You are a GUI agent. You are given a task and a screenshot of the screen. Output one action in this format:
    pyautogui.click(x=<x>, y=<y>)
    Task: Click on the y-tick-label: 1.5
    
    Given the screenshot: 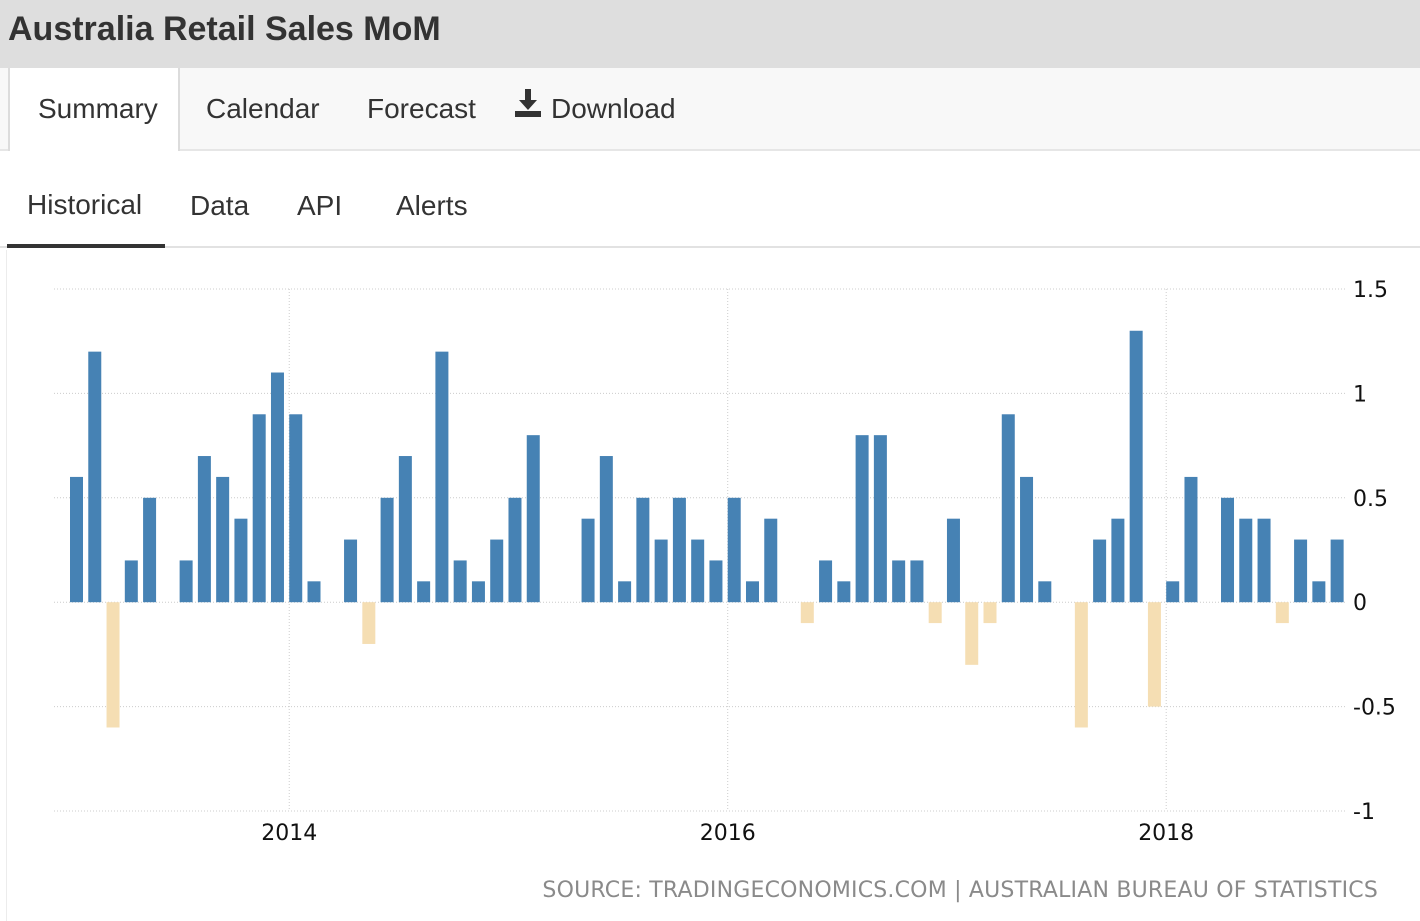 What is the action you would take?
    pyautogui.click(x=1370, y=290)
    